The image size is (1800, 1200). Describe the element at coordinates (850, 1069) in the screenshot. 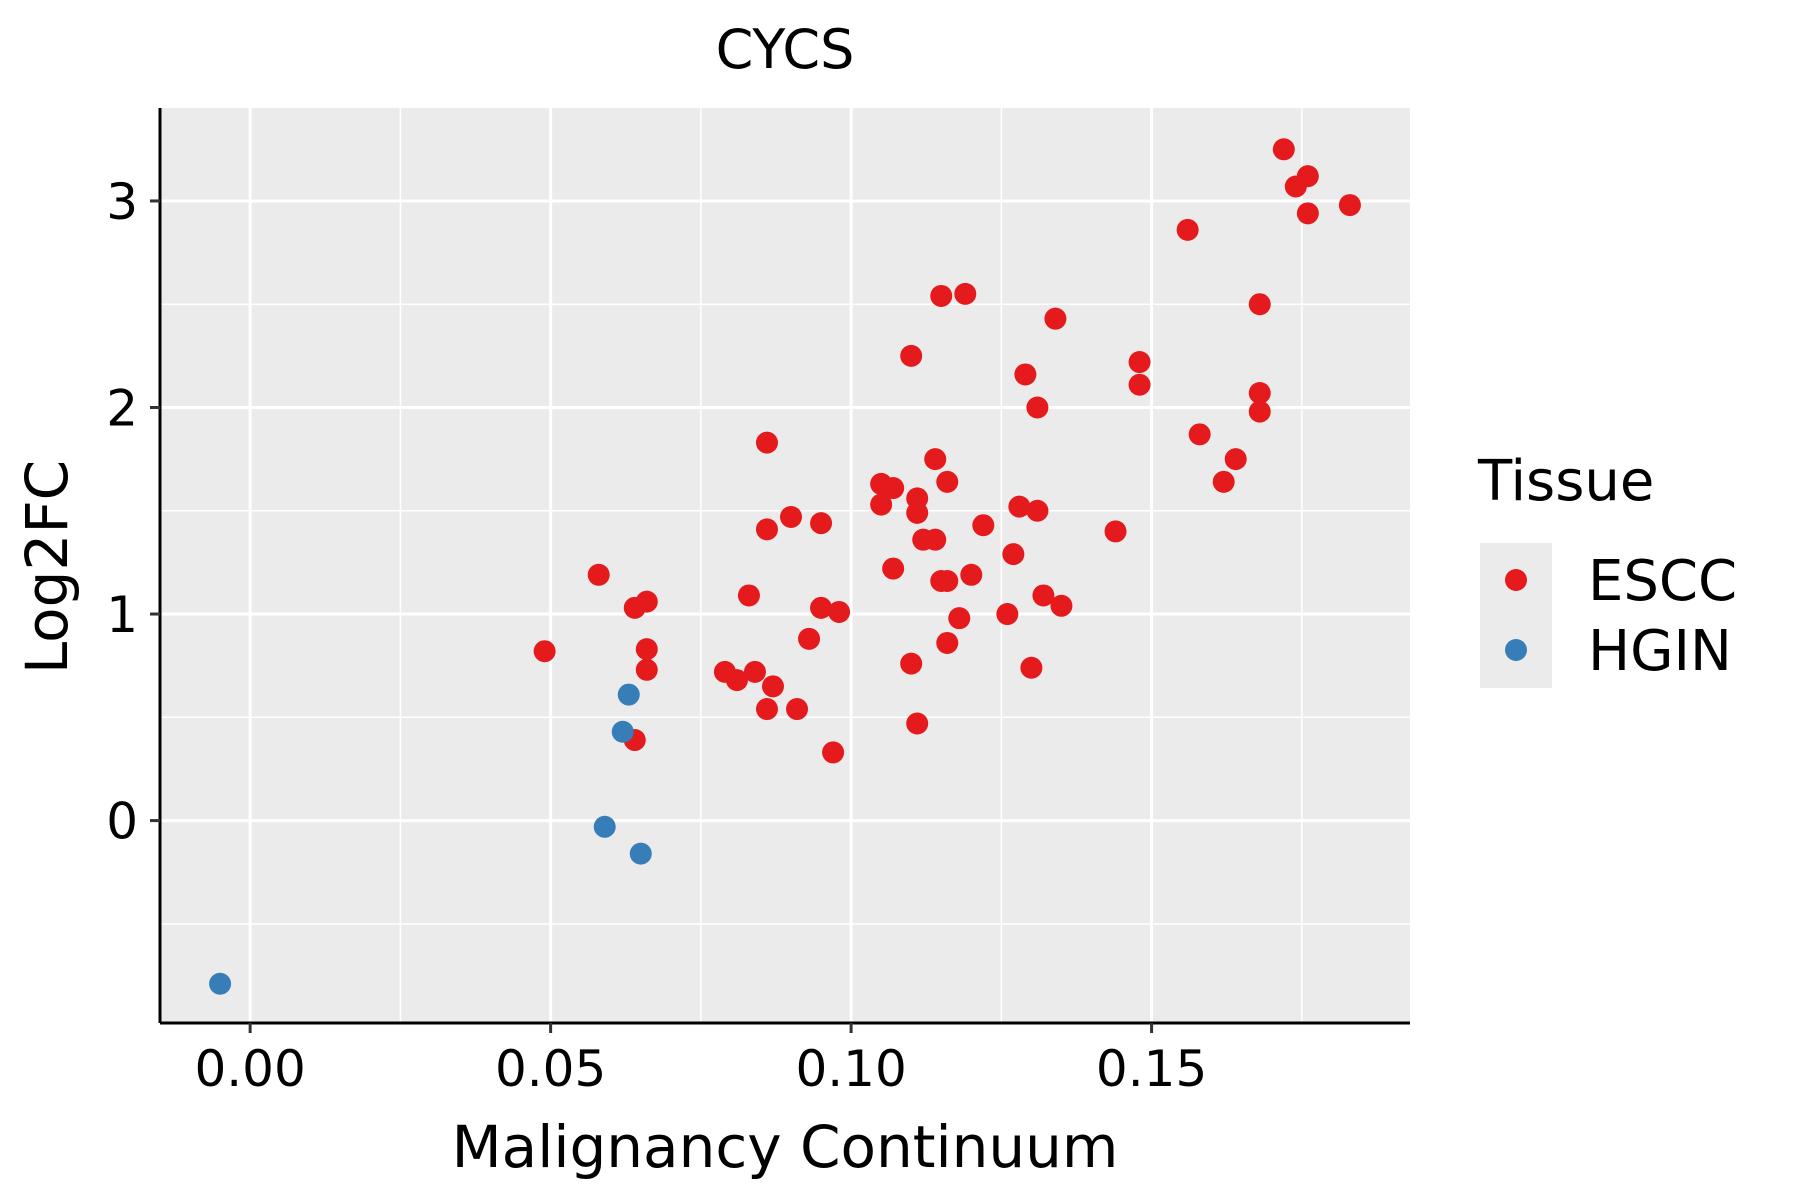

I see `x-tick-label: 0.10` at that location.